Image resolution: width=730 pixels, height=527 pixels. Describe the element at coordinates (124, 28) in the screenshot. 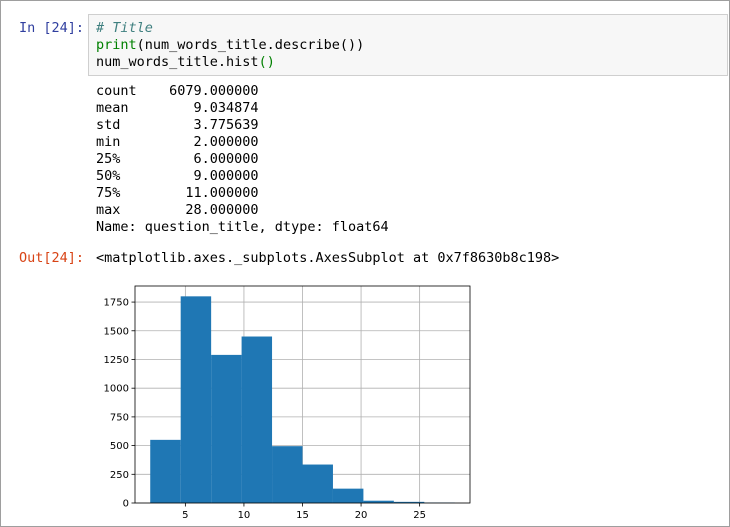

I see `comment: # Title` at that location.